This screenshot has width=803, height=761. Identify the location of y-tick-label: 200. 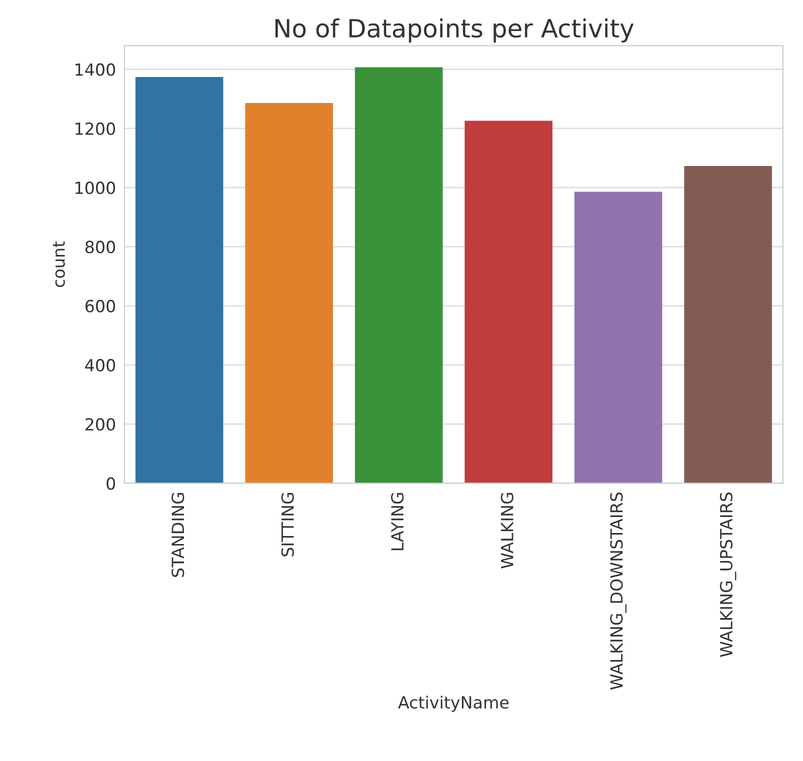
(101, 424).